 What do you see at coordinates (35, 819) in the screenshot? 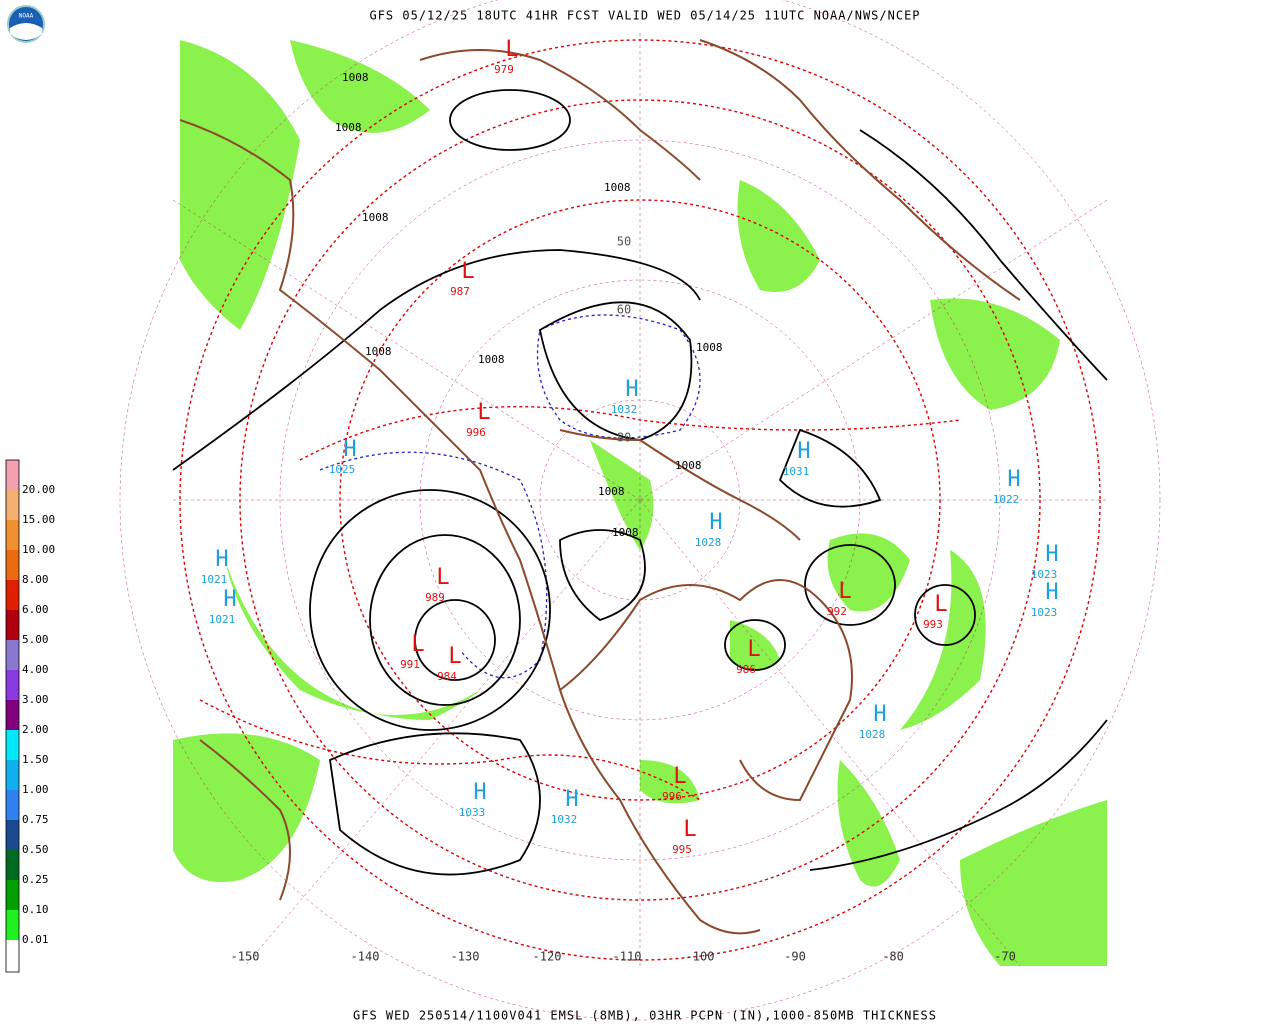
I see `legend-label: 0.75` at bounding box center [35, 819].